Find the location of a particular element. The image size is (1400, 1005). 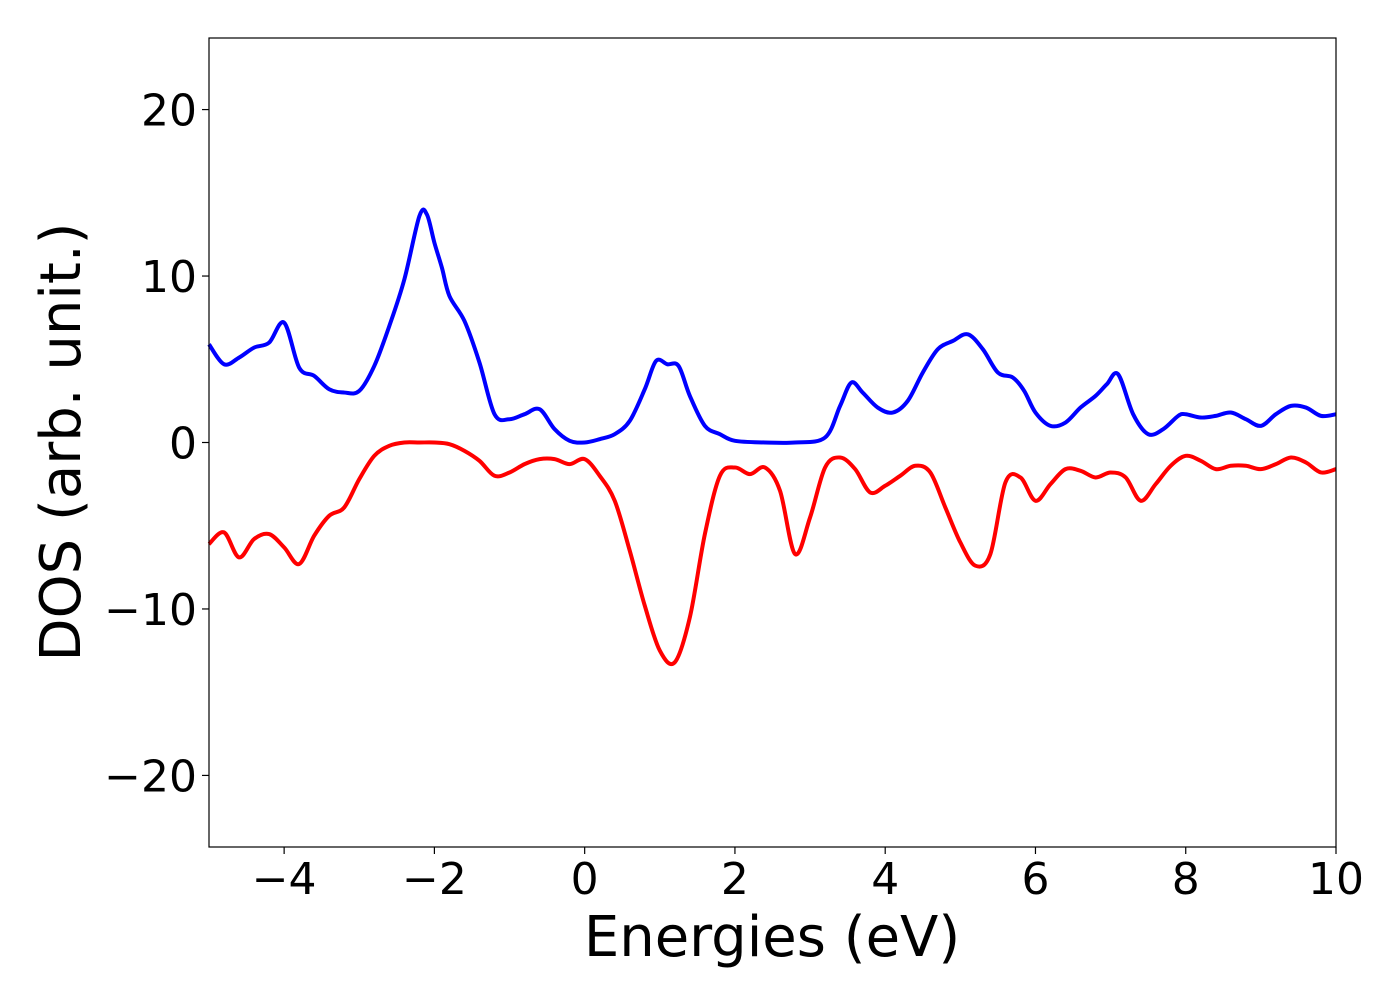

x-axis-label: Energies (eV) is located at coordinates (772, 937).